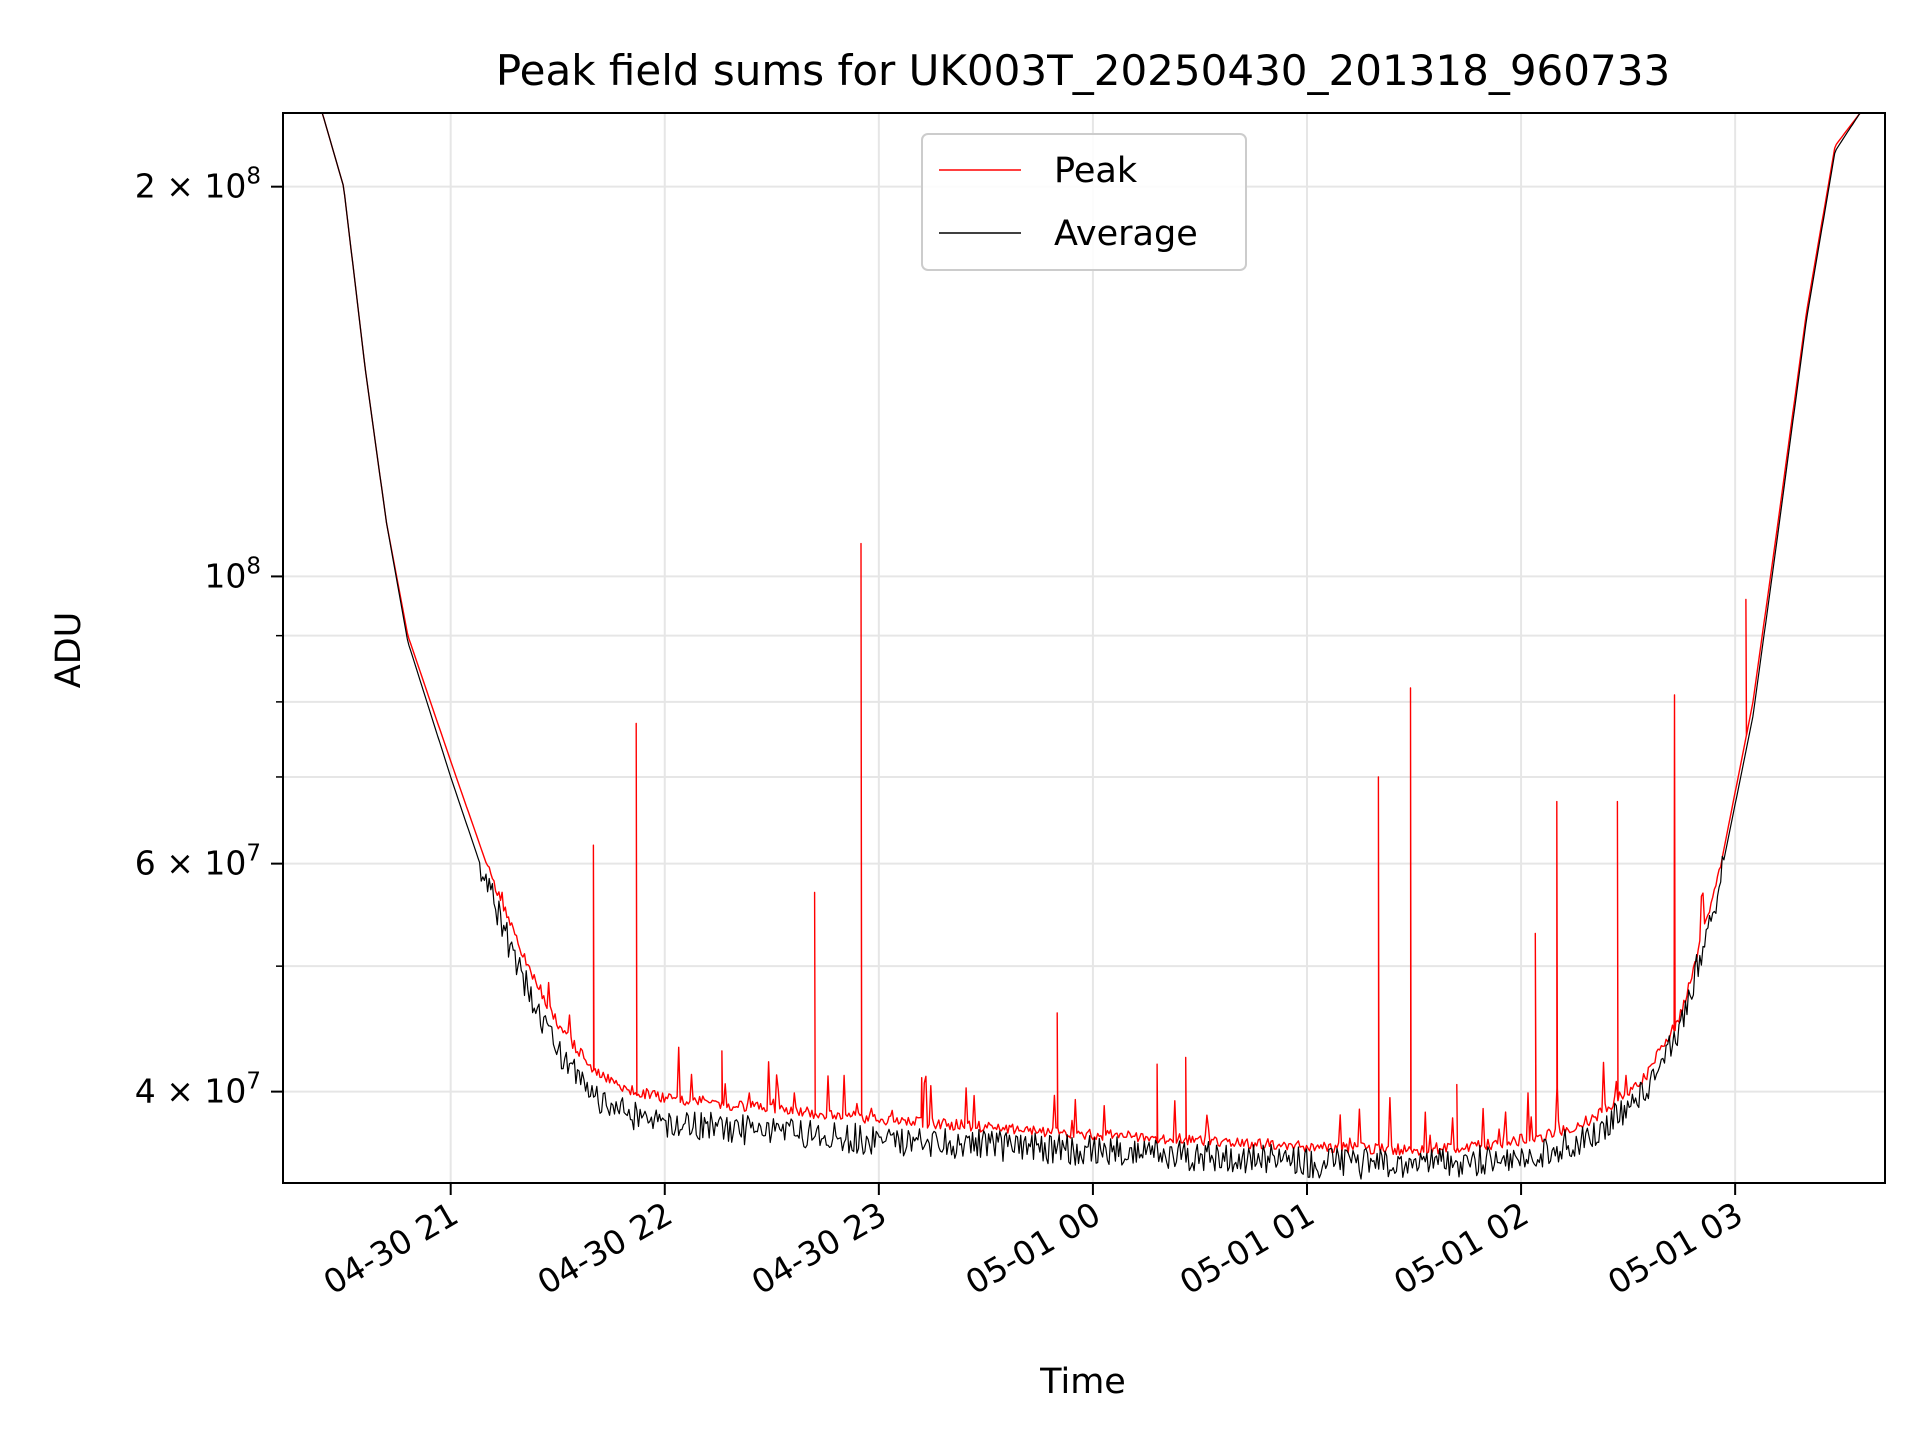 The height and width of the screenshot is (1440, 1920). Describe the element at coordinates (198, 862) in the screenshot. I see `y-tick-label: 6 × 107` at that location.